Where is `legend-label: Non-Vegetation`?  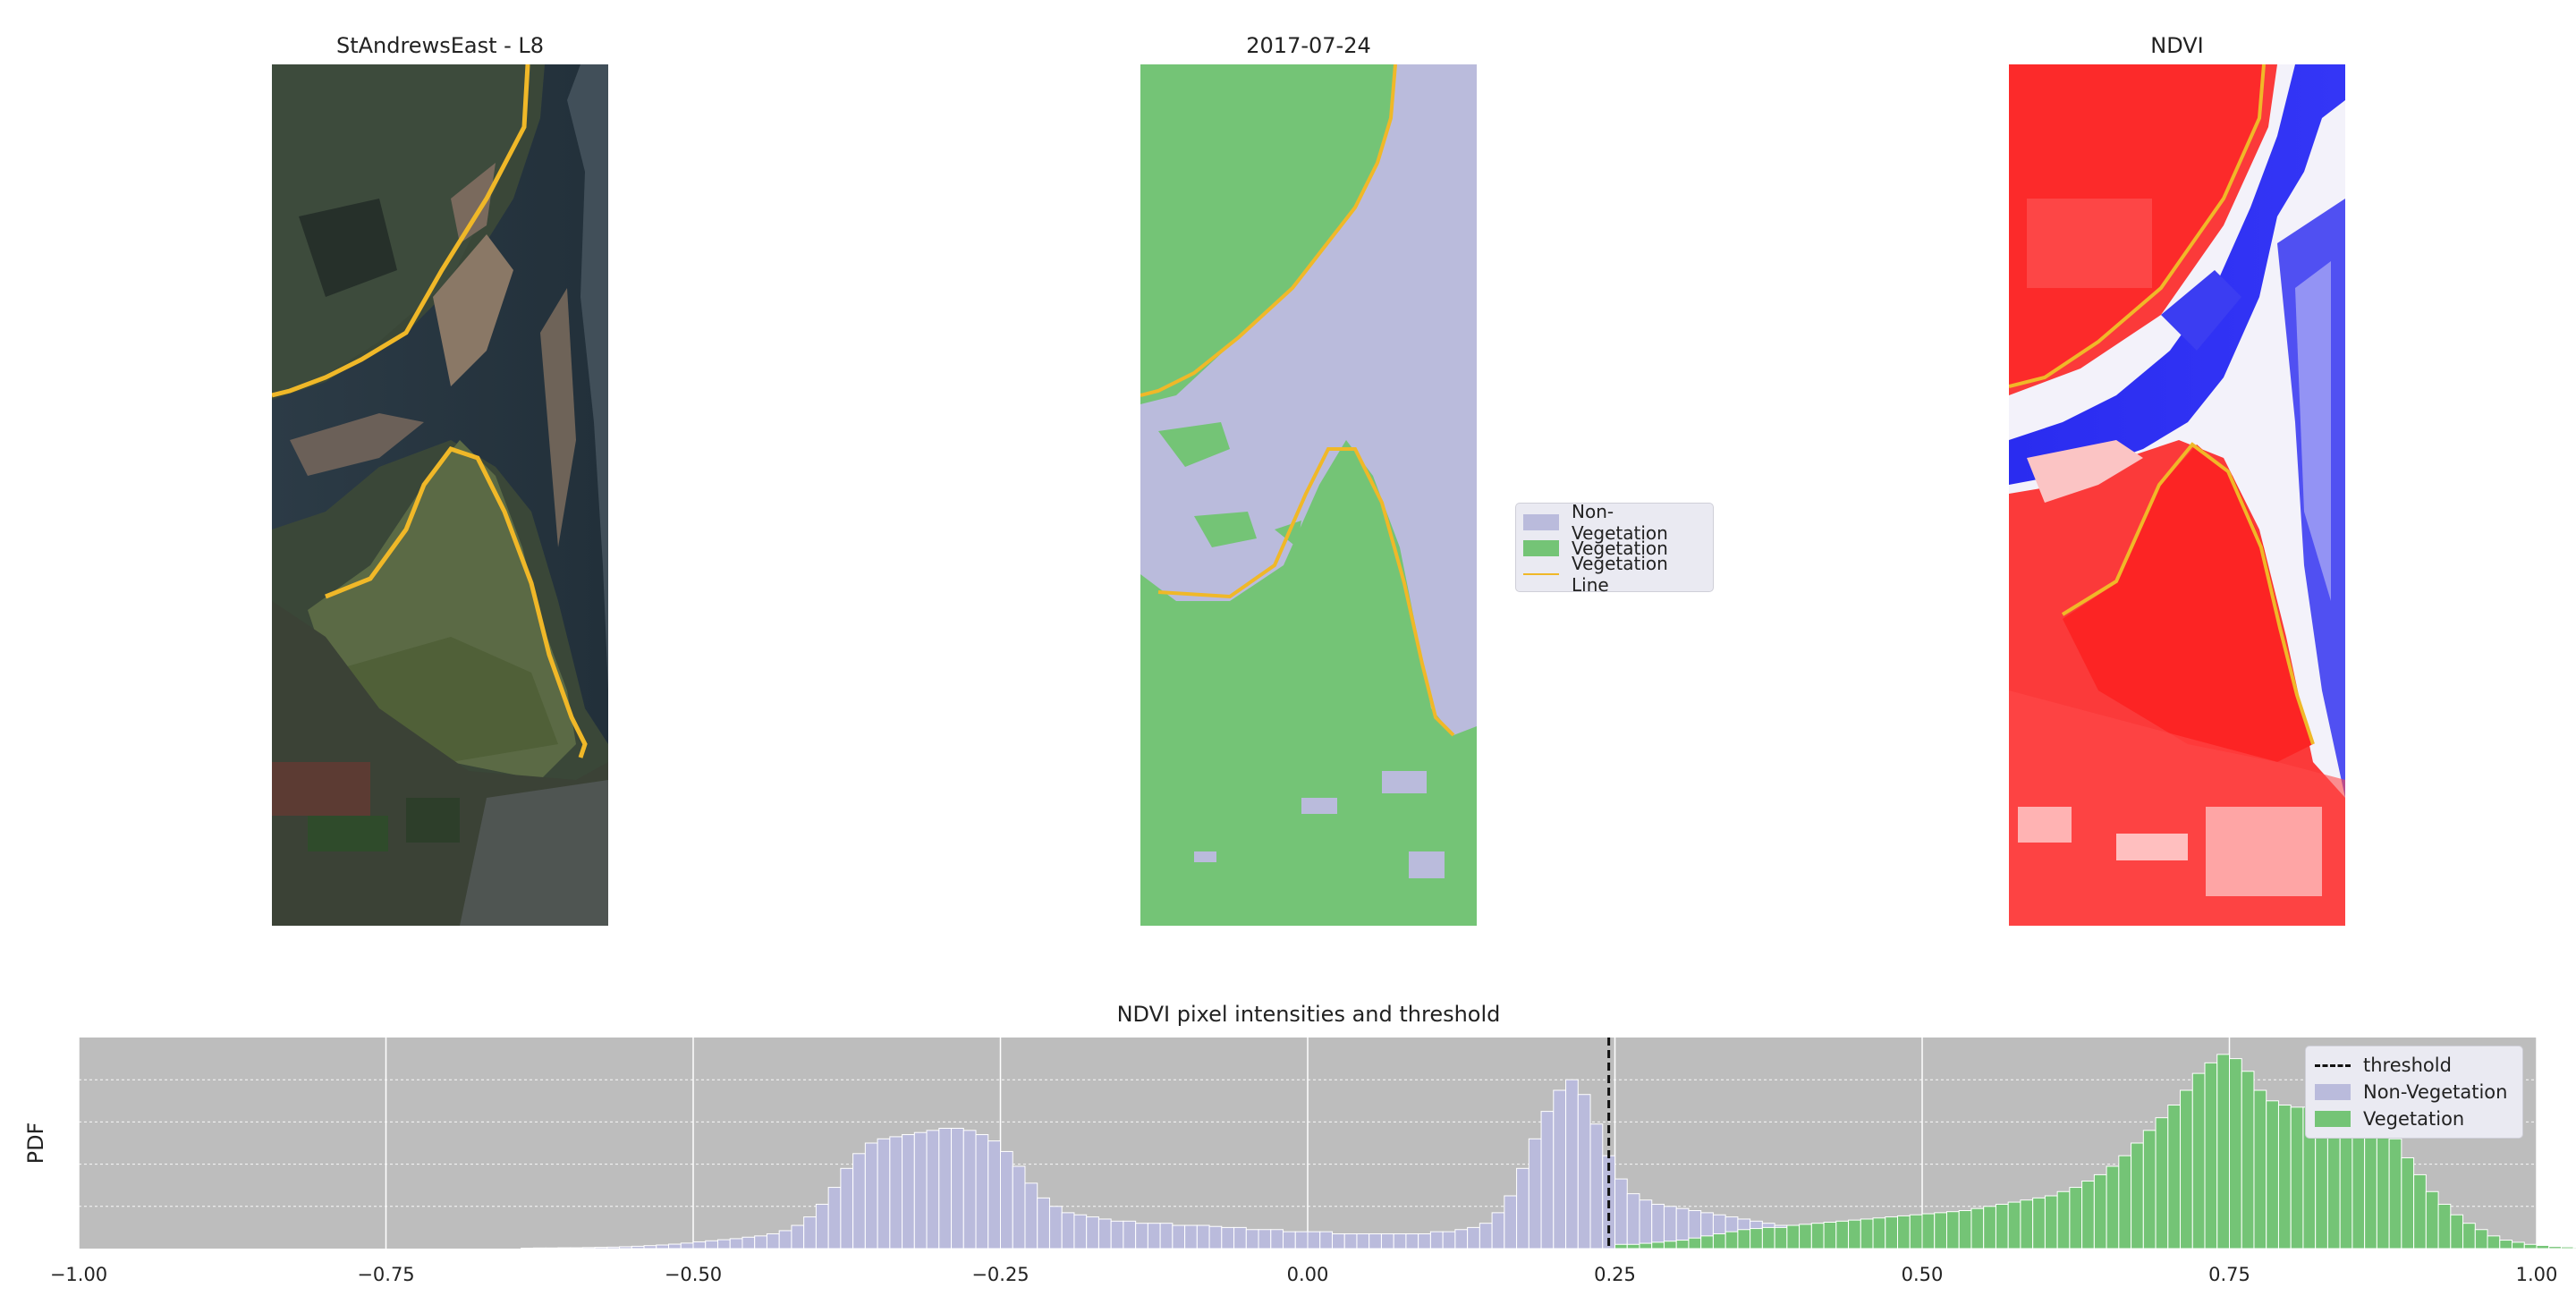 legend-label: Non-Vegetation is located at coordinates (1620, 522).